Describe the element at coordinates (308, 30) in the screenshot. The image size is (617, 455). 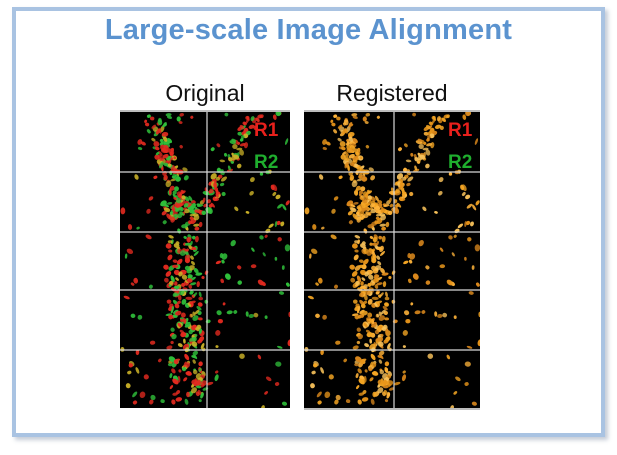
I see `slide-title: Large-scale Image Alignment` at that location.